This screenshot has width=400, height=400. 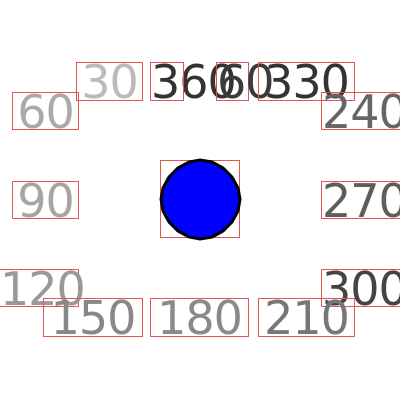 What do you see at coordinates (43, 289) in the screenshot?
I see `angle-label-120: 120` at bounding box center [43, 289].